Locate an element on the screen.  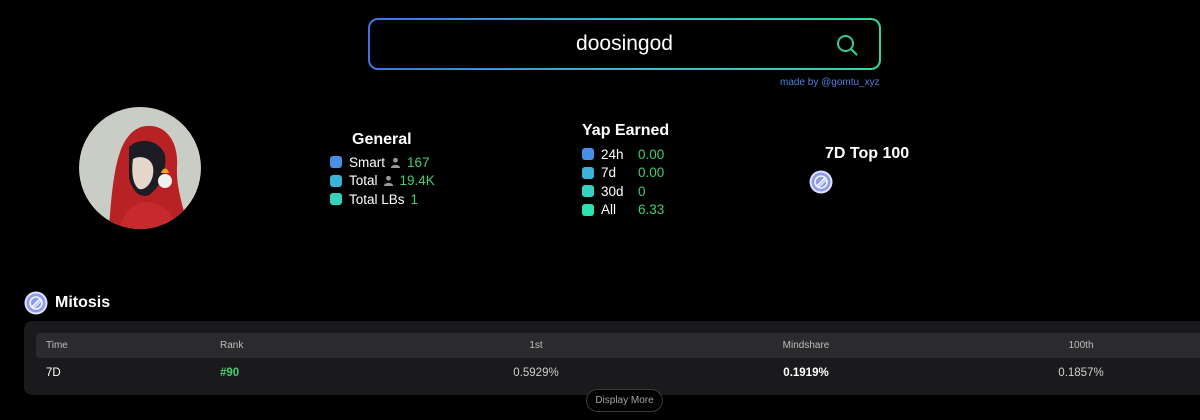
cell-mindshare: 0.1919% is located at coordinates (806, 373).